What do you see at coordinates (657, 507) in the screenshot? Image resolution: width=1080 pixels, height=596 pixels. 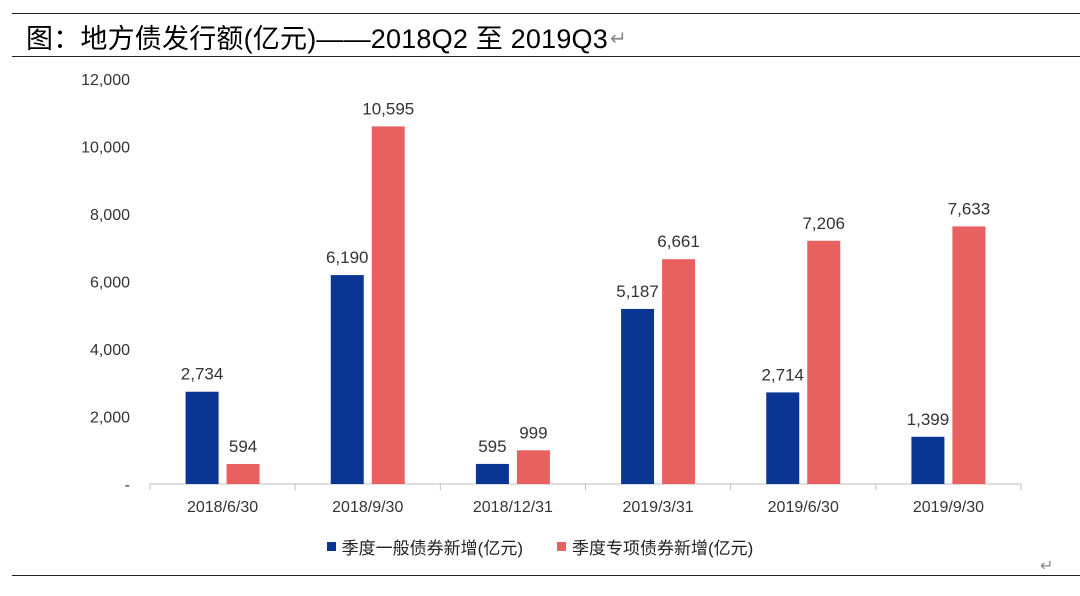 I see `x-tick-label: 2019/3/31` at bounding box center [657, 507].